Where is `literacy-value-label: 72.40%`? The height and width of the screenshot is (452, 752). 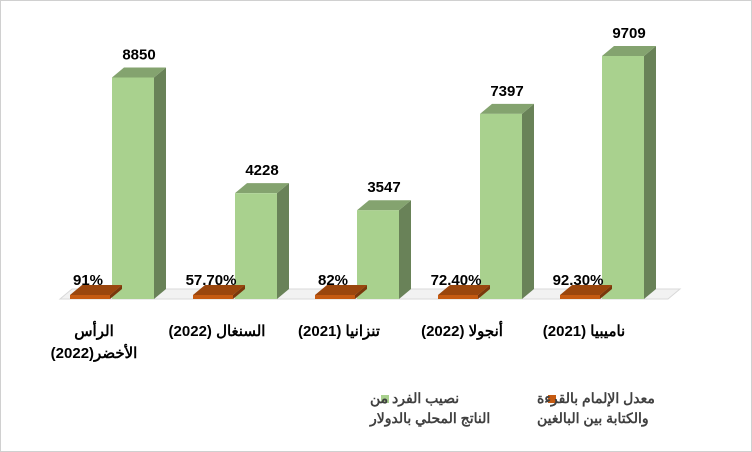
literacy-value-label: 72.40% is located at coordinates (456, 280).